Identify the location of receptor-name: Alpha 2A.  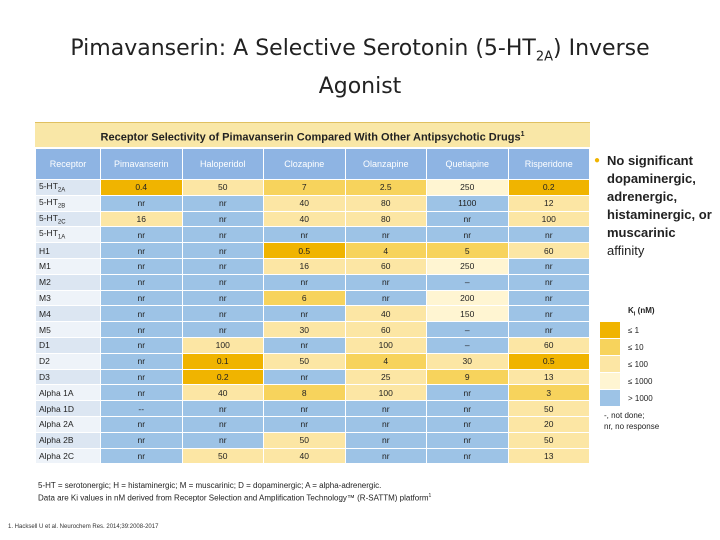
(56, 424).